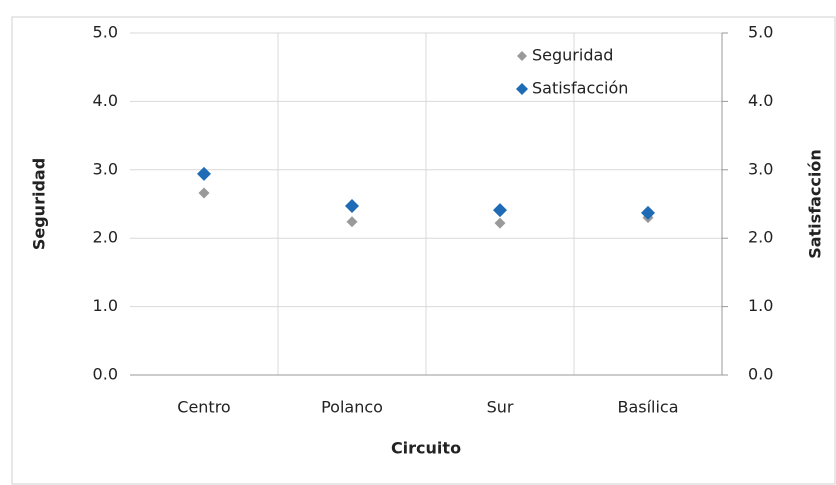  What do you see at coordinates (760, 100) in the screenshot?
I see `y2-tick-label: 4.0` at bounding box center [760, 100].